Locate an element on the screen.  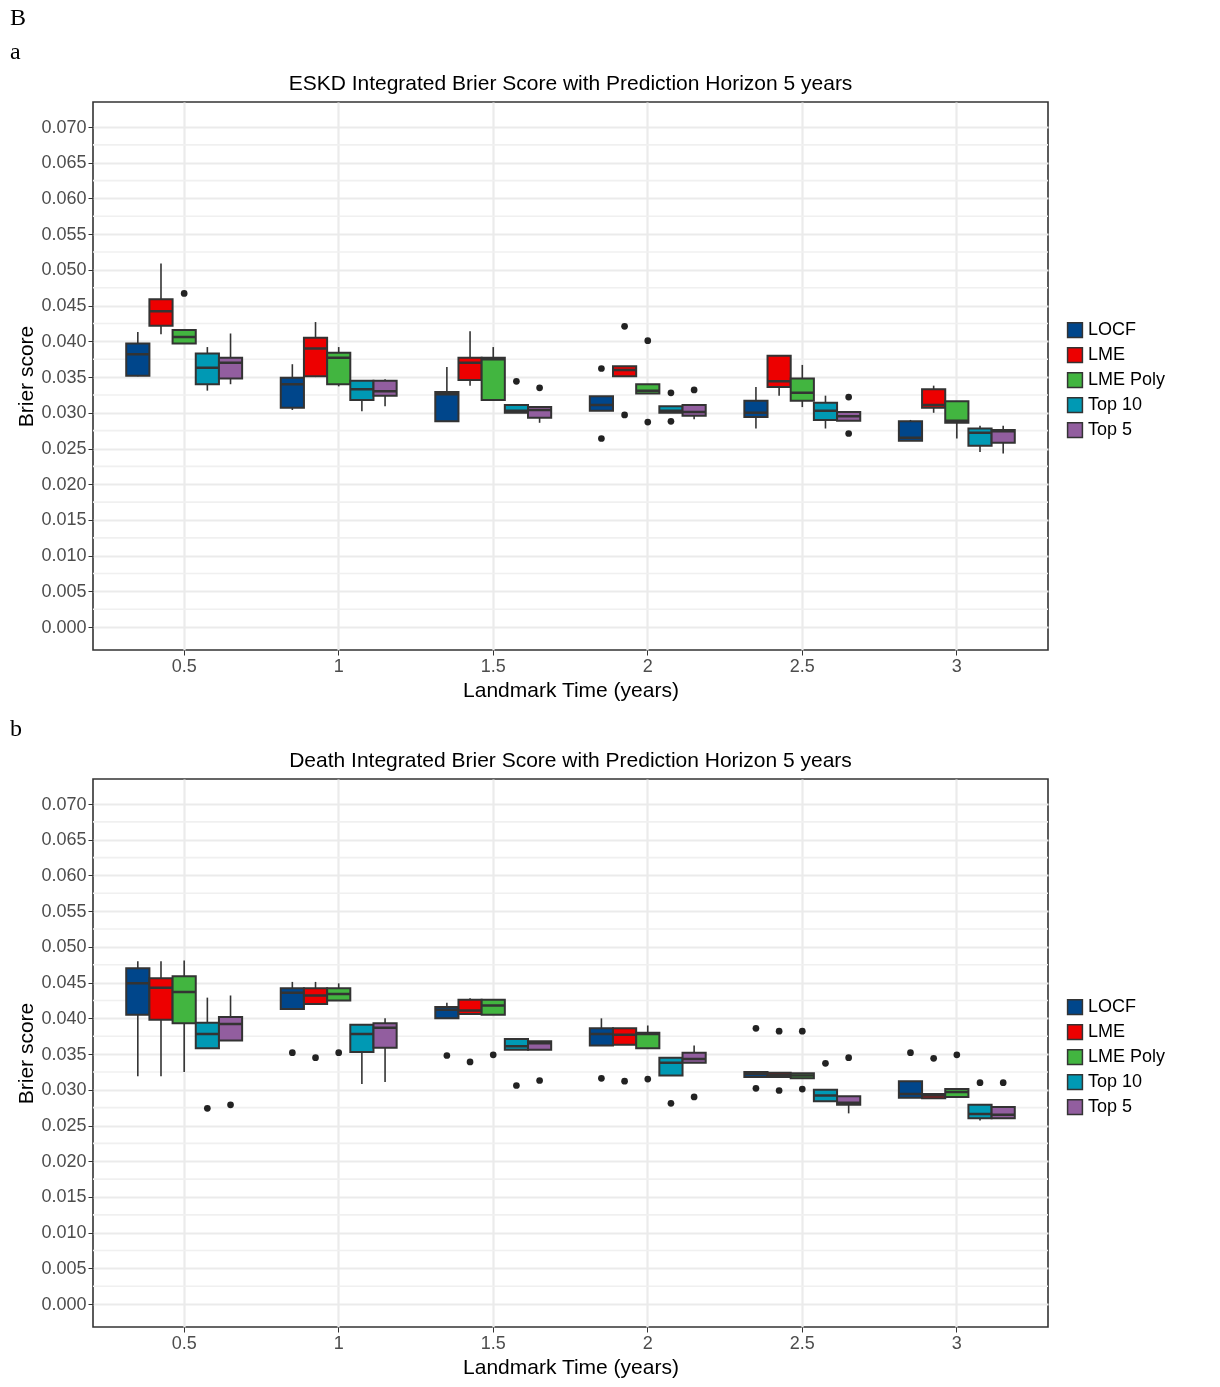
text: b is located at coordinates (16, 728).